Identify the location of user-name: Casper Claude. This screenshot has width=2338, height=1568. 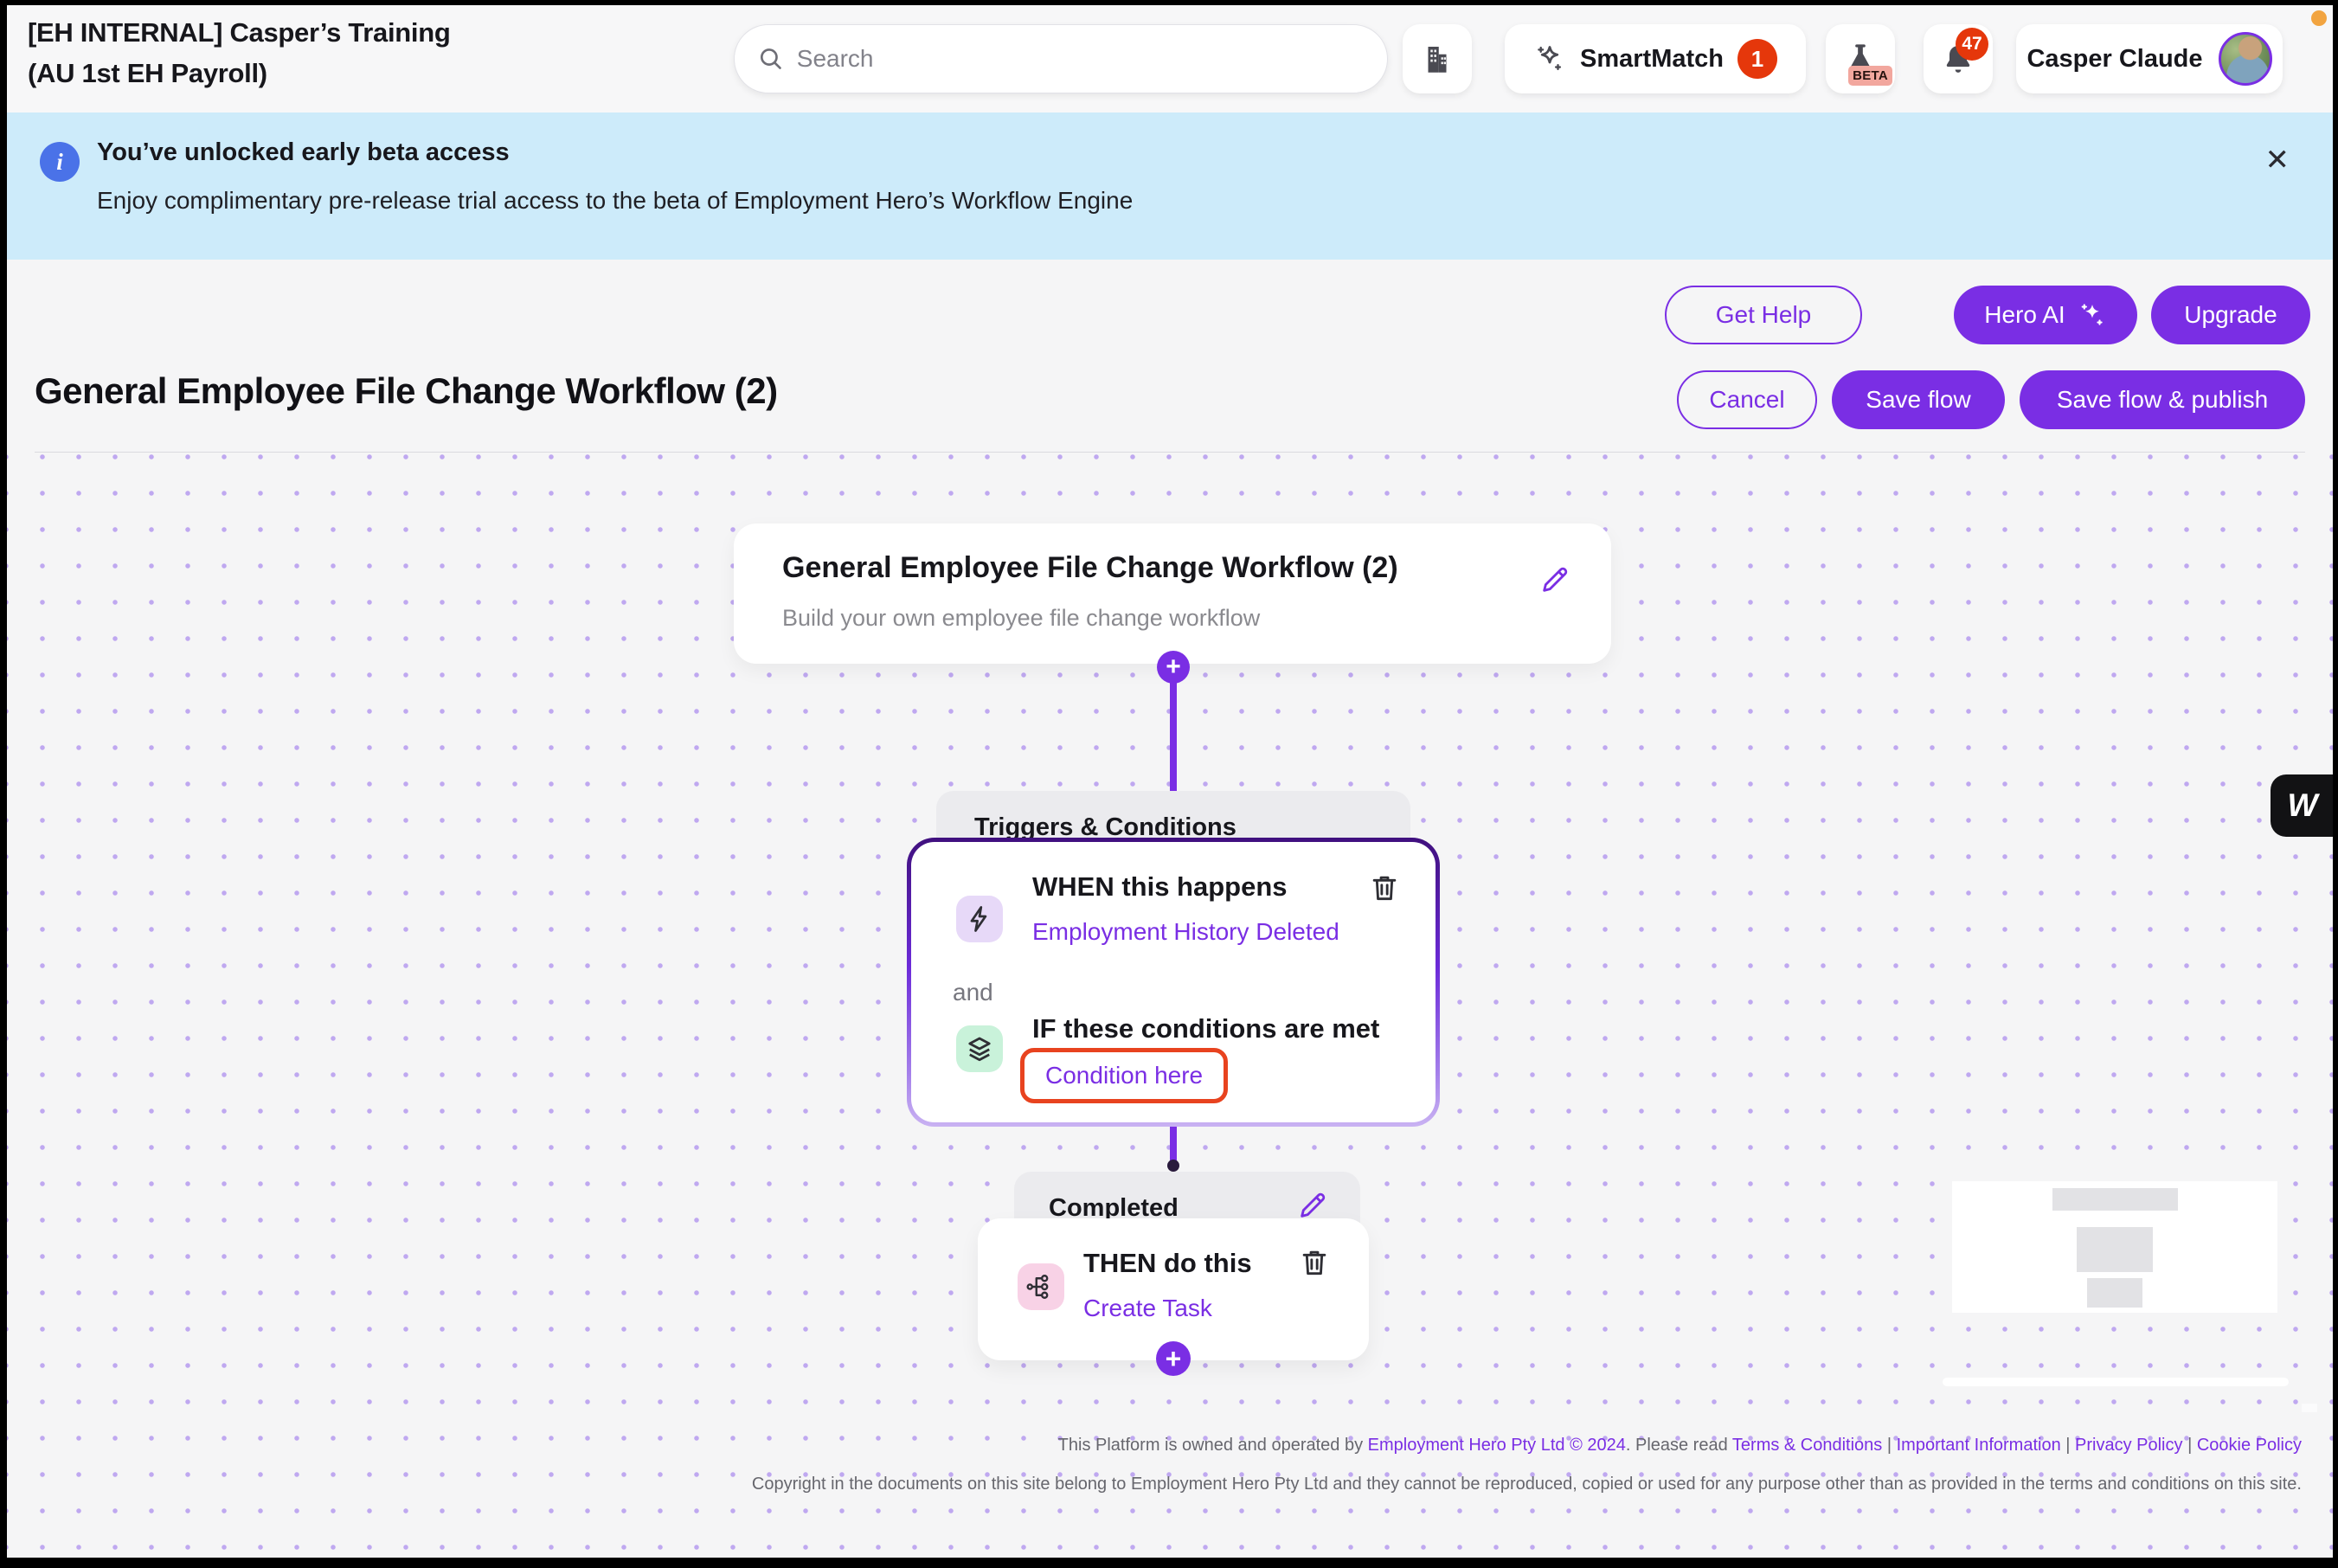
(2114, 58).